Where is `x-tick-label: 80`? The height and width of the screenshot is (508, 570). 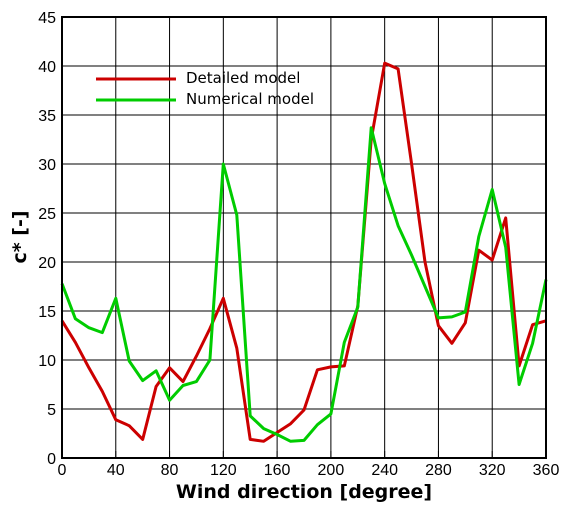
x-tick-label: 80 is located at coordinates (170, 470).